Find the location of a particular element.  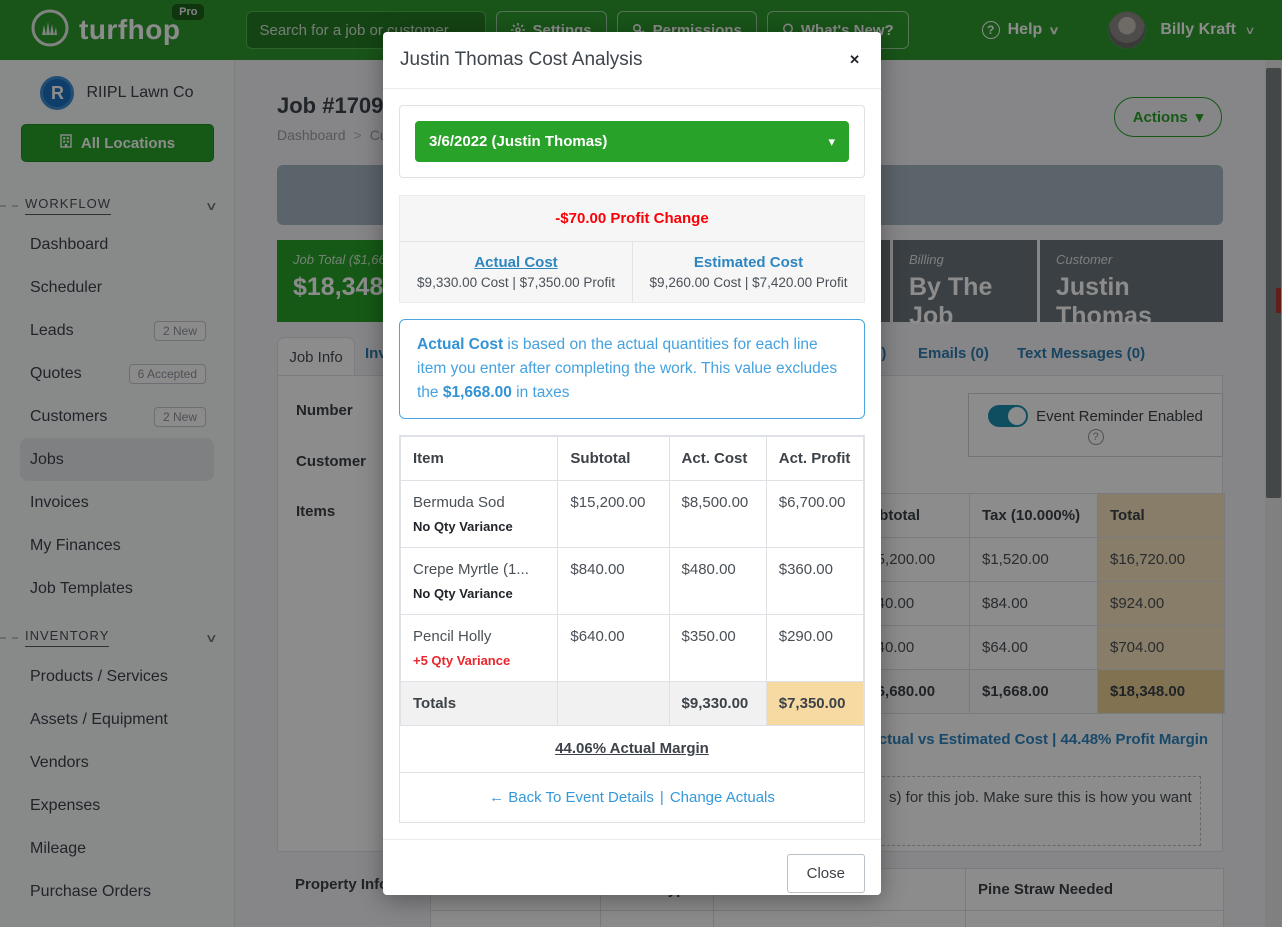

cell-subtotal: $840.00 is located at coordinates (613, 581).